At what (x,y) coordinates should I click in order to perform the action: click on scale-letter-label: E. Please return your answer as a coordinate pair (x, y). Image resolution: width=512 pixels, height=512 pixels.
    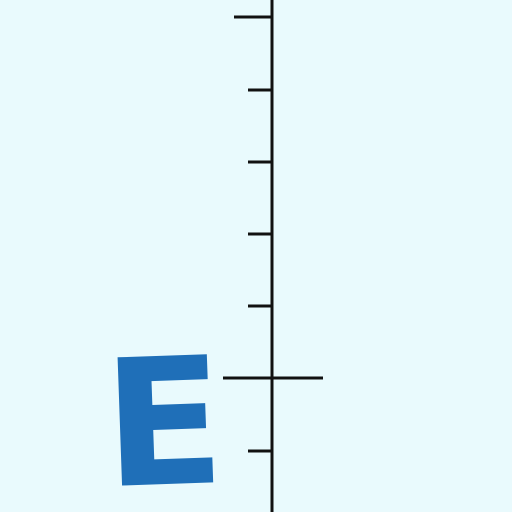
    Looking at the image, I should click on (163, 415).